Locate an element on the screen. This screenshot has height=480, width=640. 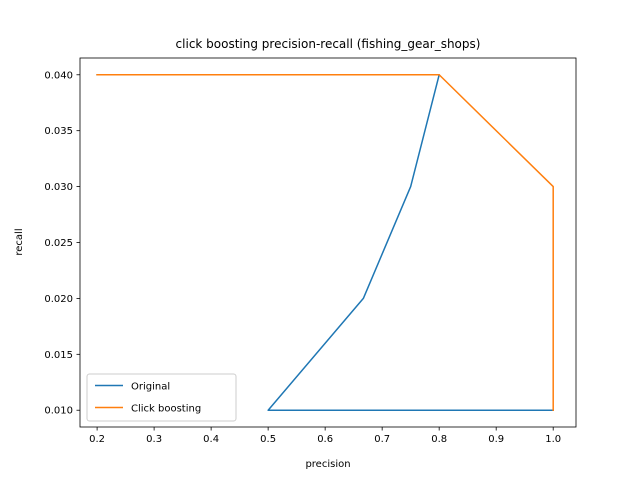
x-tick-label: 1.0 is located at coordinates (553, 439).